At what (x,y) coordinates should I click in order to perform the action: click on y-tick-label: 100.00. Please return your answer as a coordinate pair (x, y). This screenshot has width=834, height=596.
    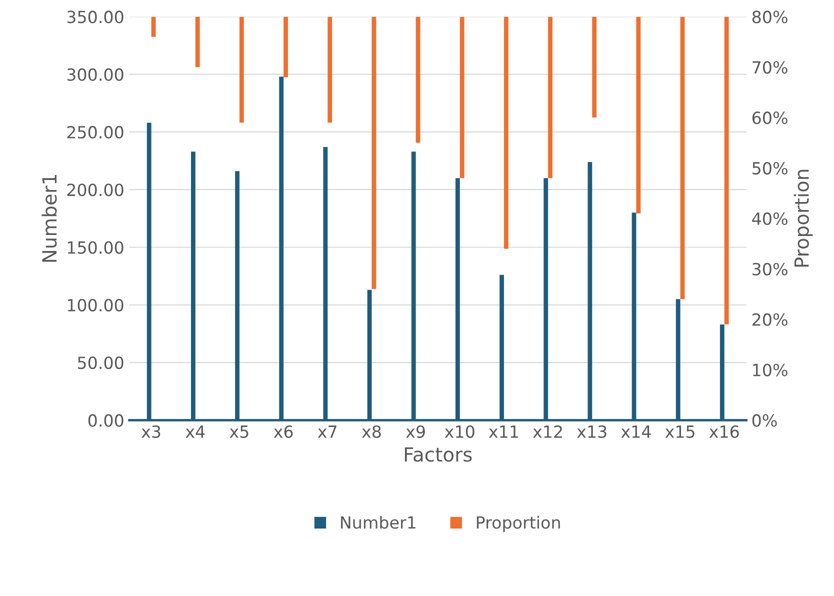
    Looking at the image, I should click on (96, 305).